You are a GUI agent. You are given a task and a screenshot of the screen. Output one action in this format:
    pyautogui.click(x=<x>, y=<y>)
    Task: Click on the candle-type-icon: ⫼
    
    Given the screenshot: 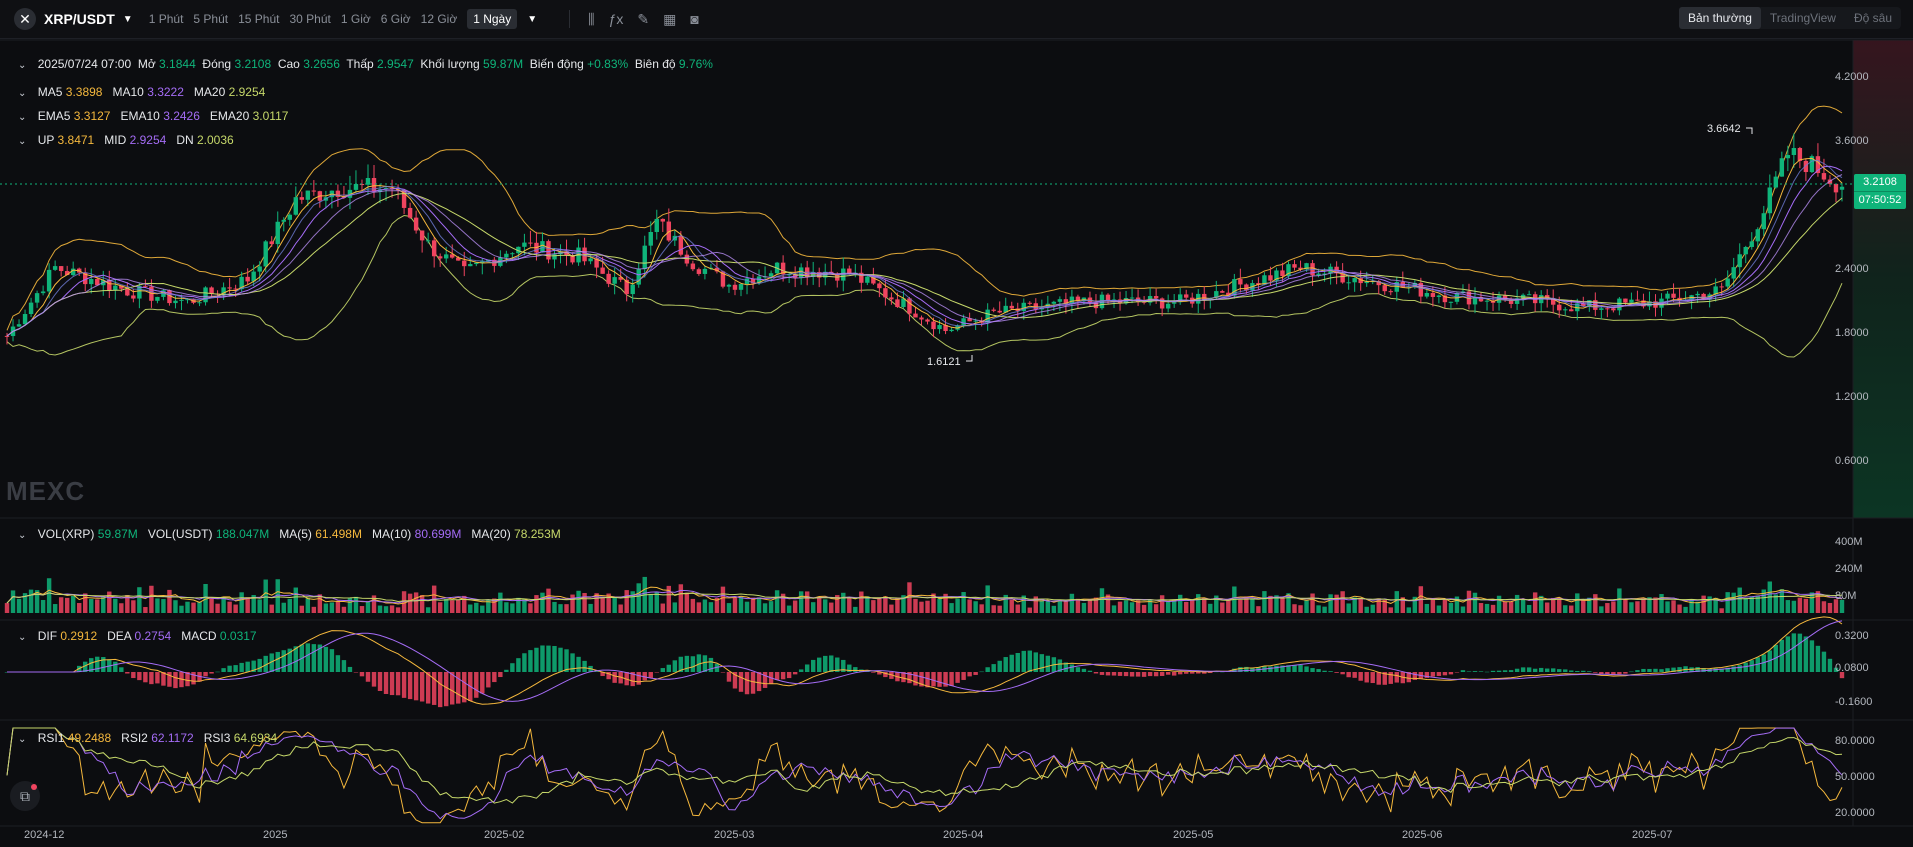 What is the action you would take?
    pyautogui.click(x=591, y=18)
    